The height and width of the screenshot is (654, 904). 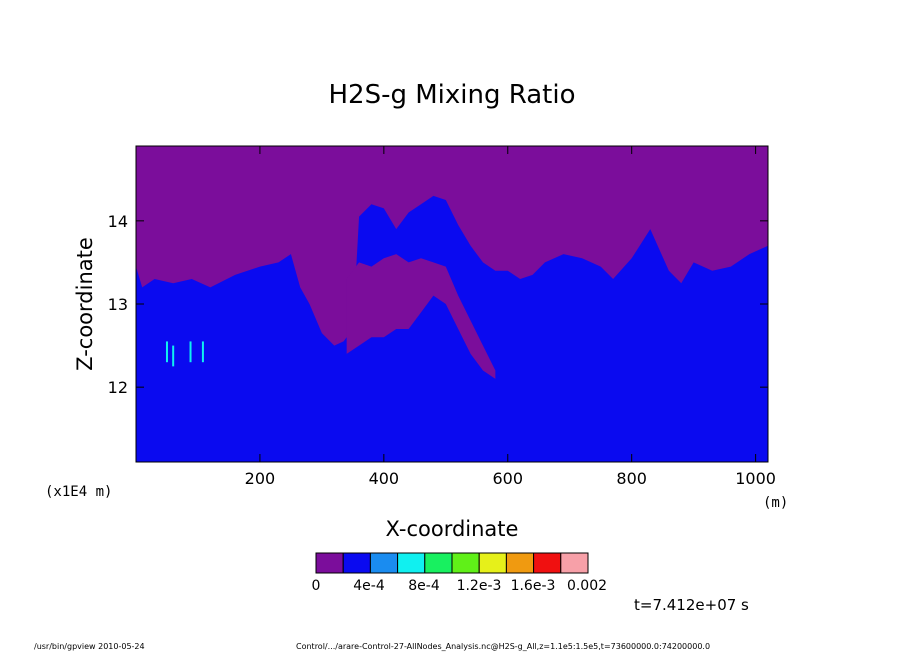 I want to click on x-tick-label: 1000, so click(x=755, y=478).